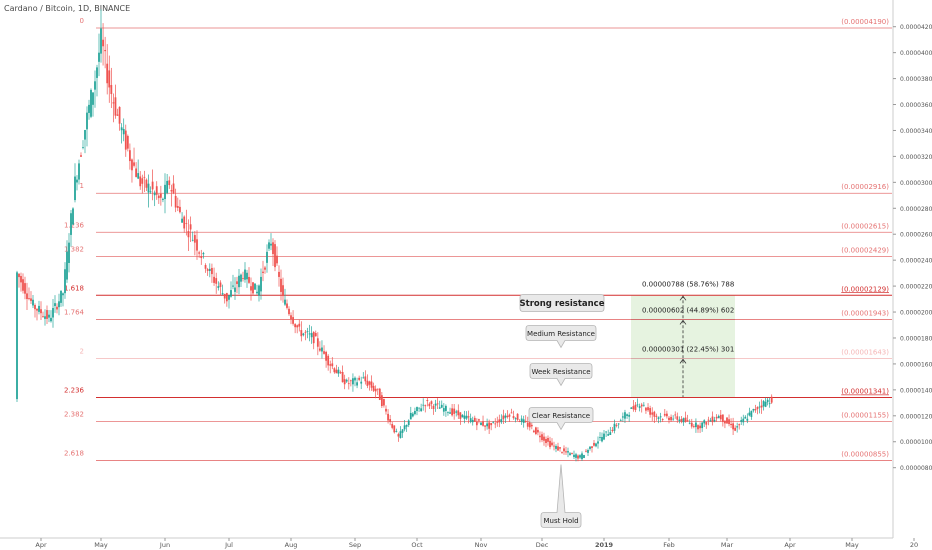 This screenshot has width=932, height=550. What do you see at coordinates (852, 545) in the screenshot?
I see `time-tick-label: May` at bounding box center [852, 545].